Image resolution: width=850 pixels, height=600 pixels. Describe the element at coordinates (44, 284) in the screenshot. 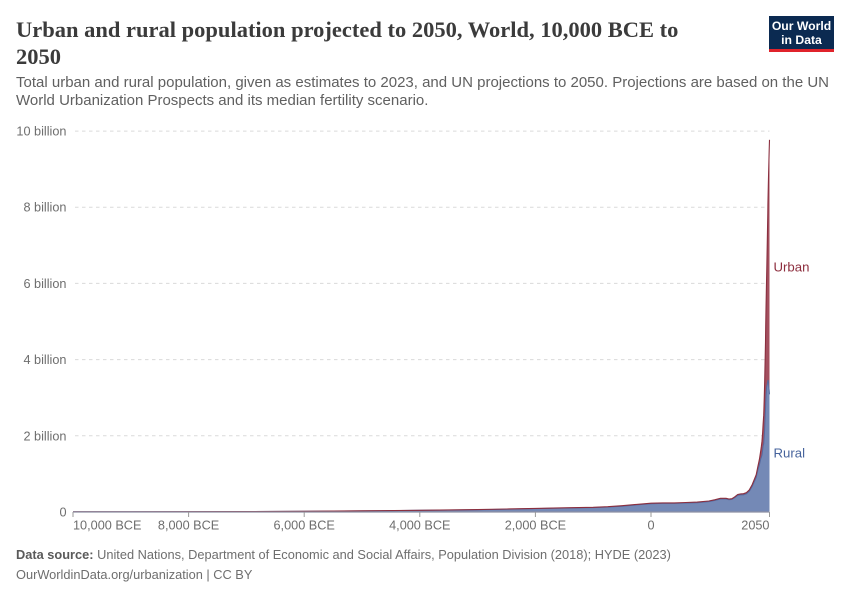

I see `svg-text: 6 billion` at that location.